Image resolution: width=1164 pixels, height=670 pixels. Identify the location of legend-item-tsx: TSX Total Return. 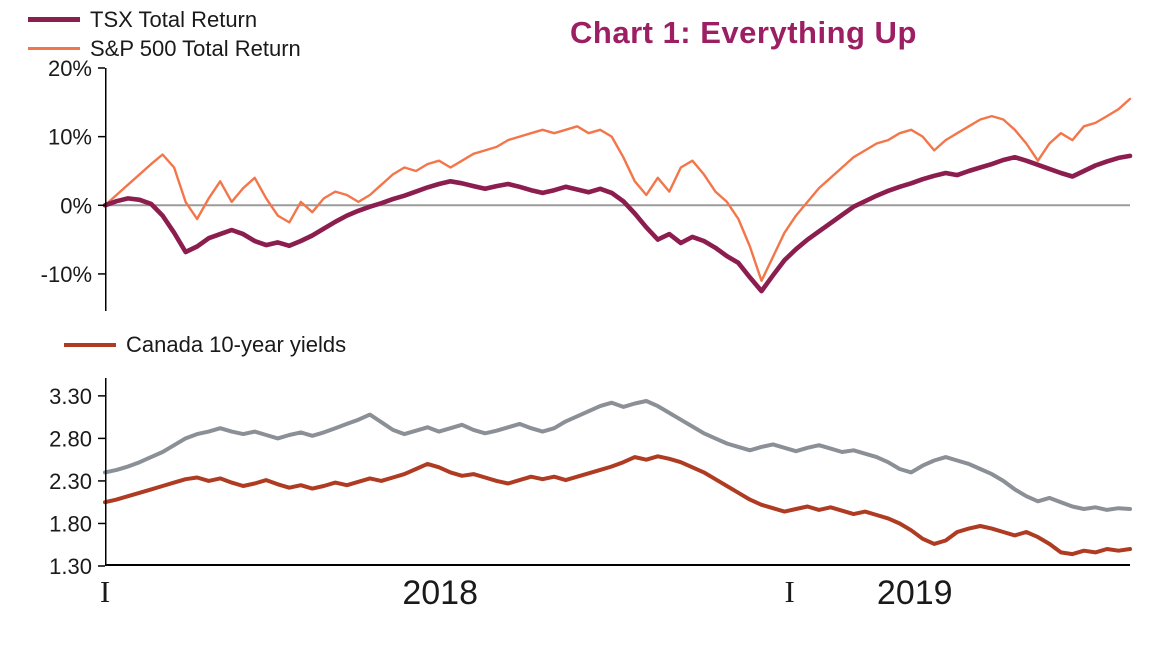
(164, 19).